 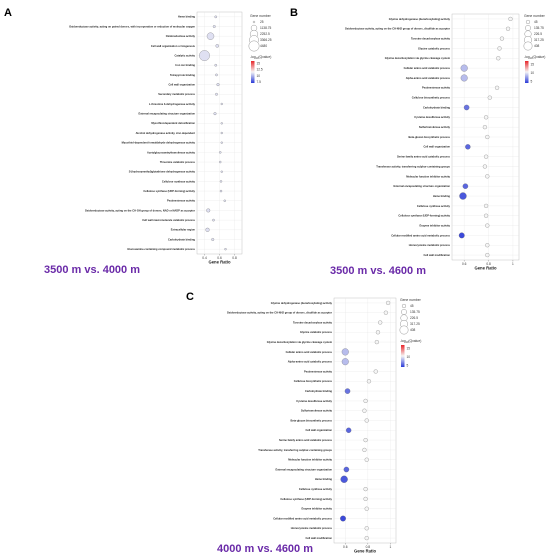 What do you see at coordinates (181, 239) in the screenshot?
I see `term-label: Carbohydrate binding` at bounding box center [181, 239].